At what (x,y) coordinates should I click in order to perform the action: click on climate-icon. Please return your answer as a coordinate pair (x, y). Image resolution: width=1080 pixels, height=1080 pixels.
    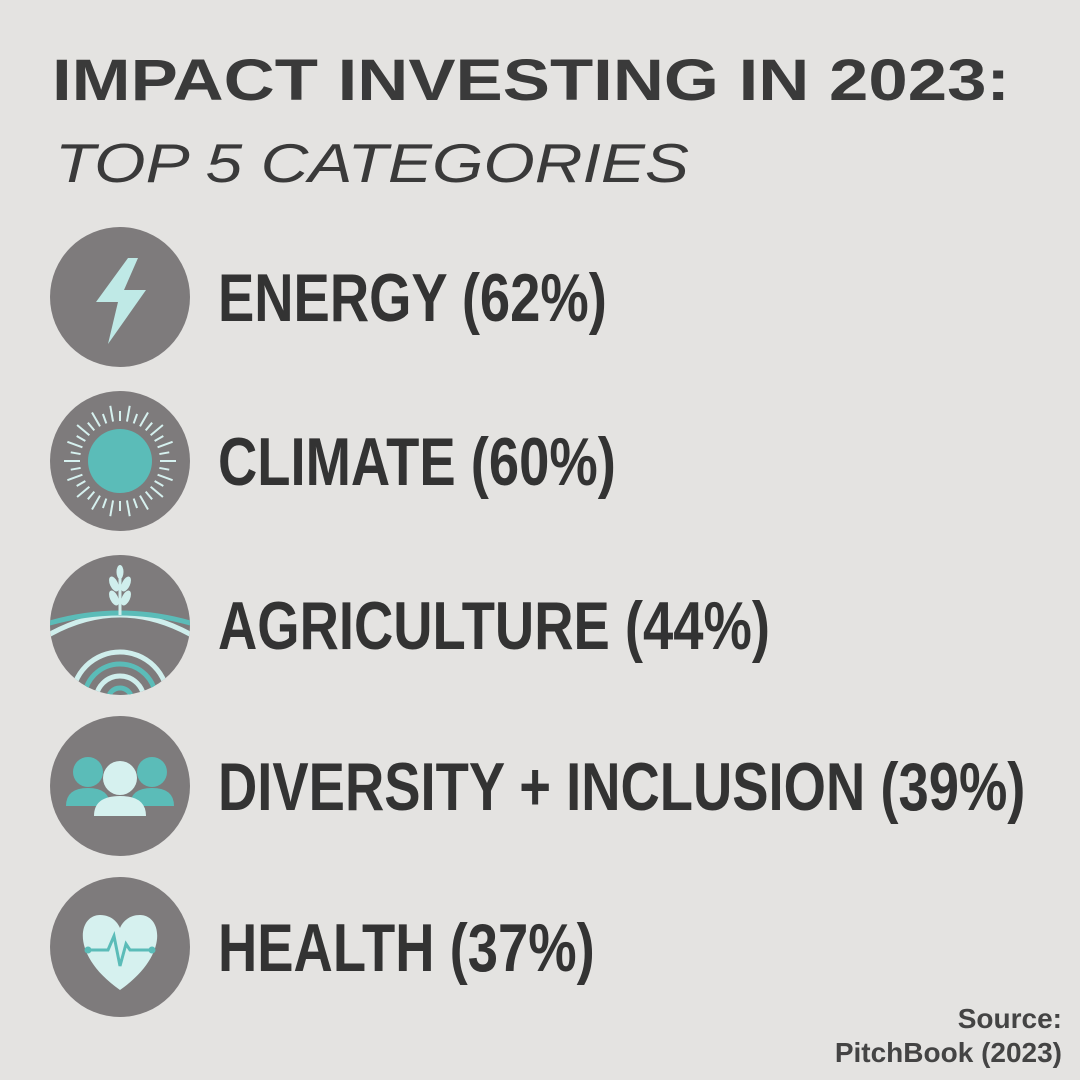
    Looking at the image, I should click on (120, 461).